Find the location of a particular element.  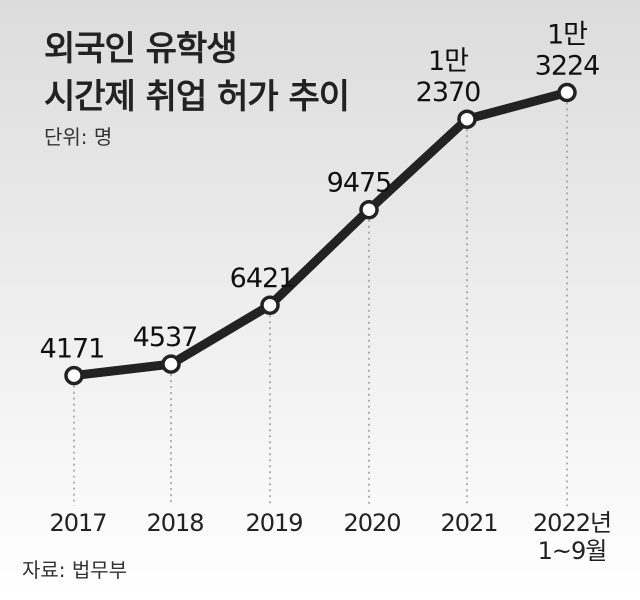

x-tick-label-5-line-0: 2022년 is located at coordinates (572, 523).